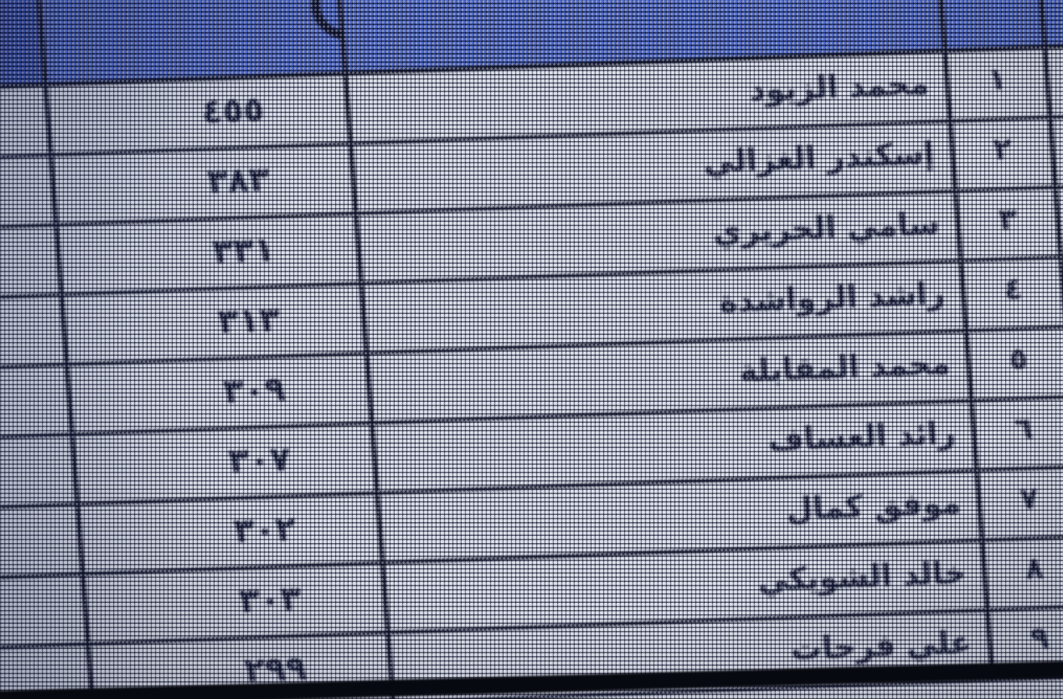  What do you see at coordinates (232, 533) in the screenshot?
I see `score-cell: ٣٠٢` at bounding box center [232, 533].